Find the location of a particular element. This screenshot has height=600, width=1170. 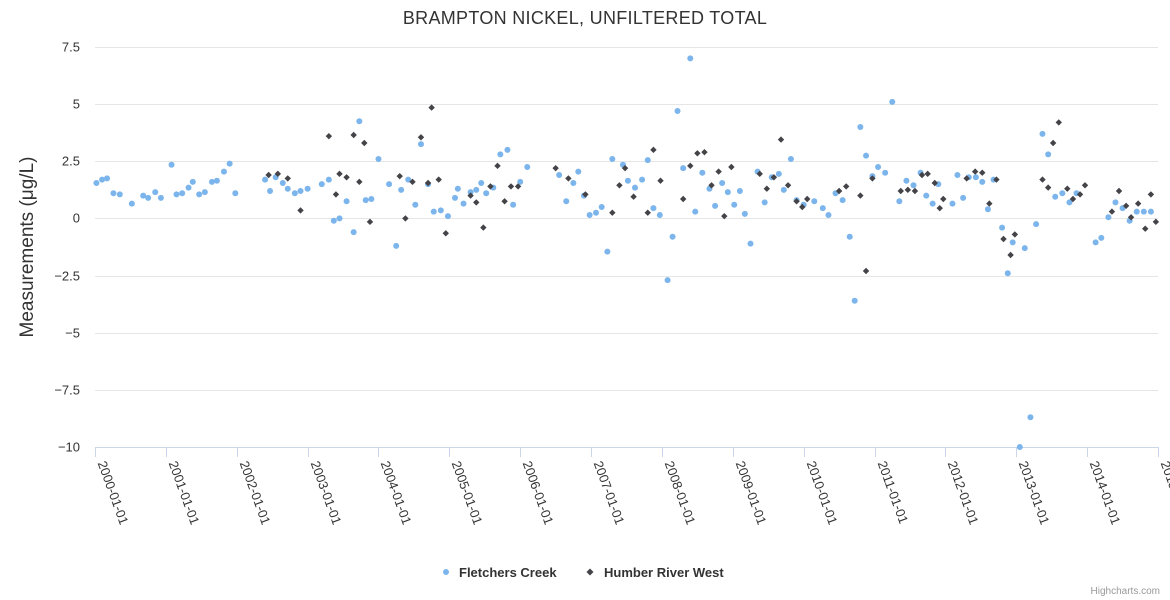

legend-item-humber-river-west: Humber River West is located at coordinates (655, 572).